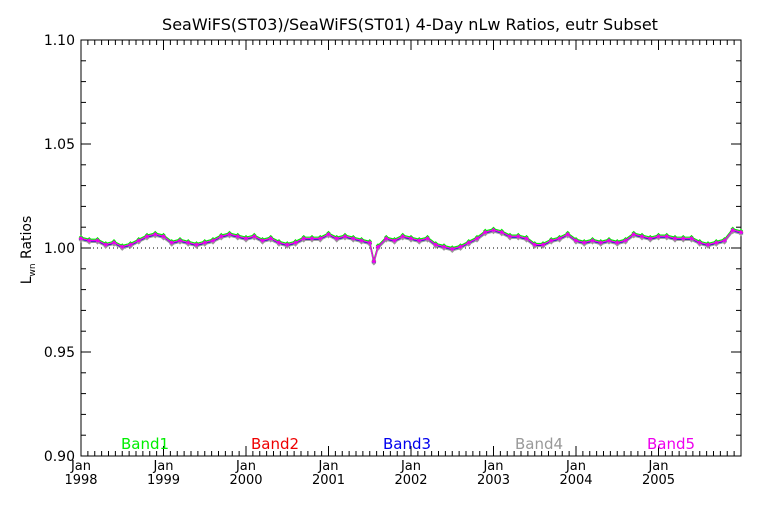 The width and height of the screenshot is (768, 512). What do you see at coordinates (27, 240) in the screenshot?
I see `y-axis-label-rest: Ratios` at bounding box center [27, 240].